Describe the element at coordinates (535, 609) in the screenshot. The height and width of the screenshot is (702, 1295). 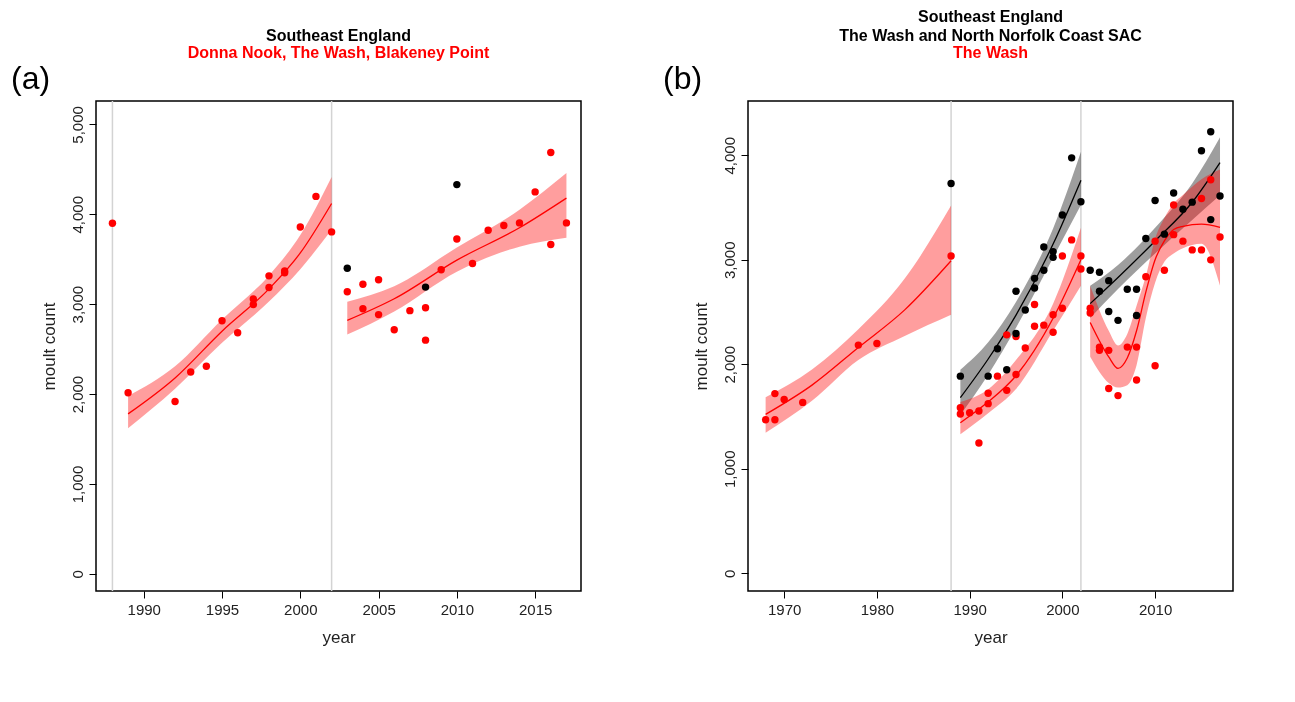
I see `x-tick-label: 2015` at that location.